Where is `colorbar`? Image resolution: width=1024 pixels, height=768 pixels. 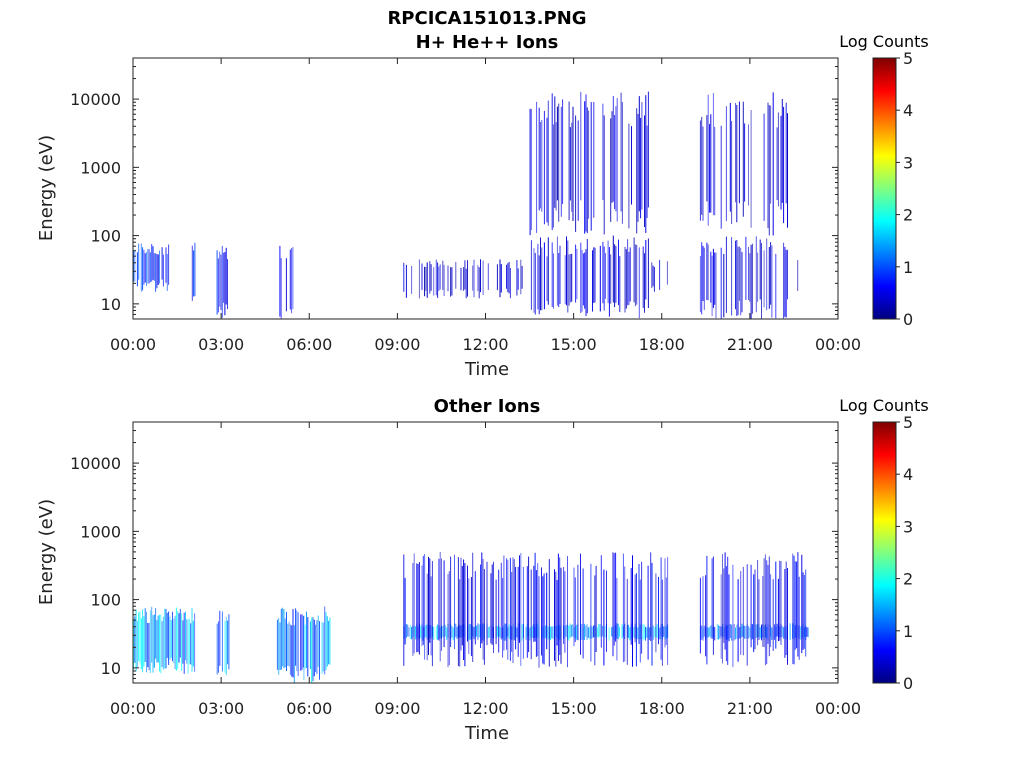
colorbar is located at coordinates (884, 552).